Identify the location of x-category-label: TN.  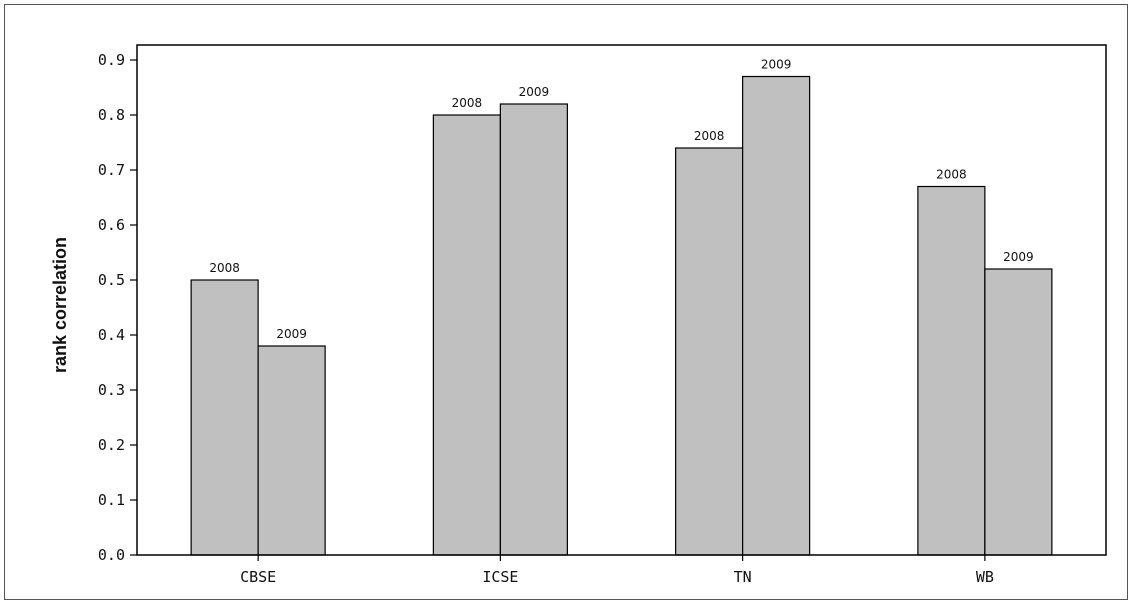
(743, 577).